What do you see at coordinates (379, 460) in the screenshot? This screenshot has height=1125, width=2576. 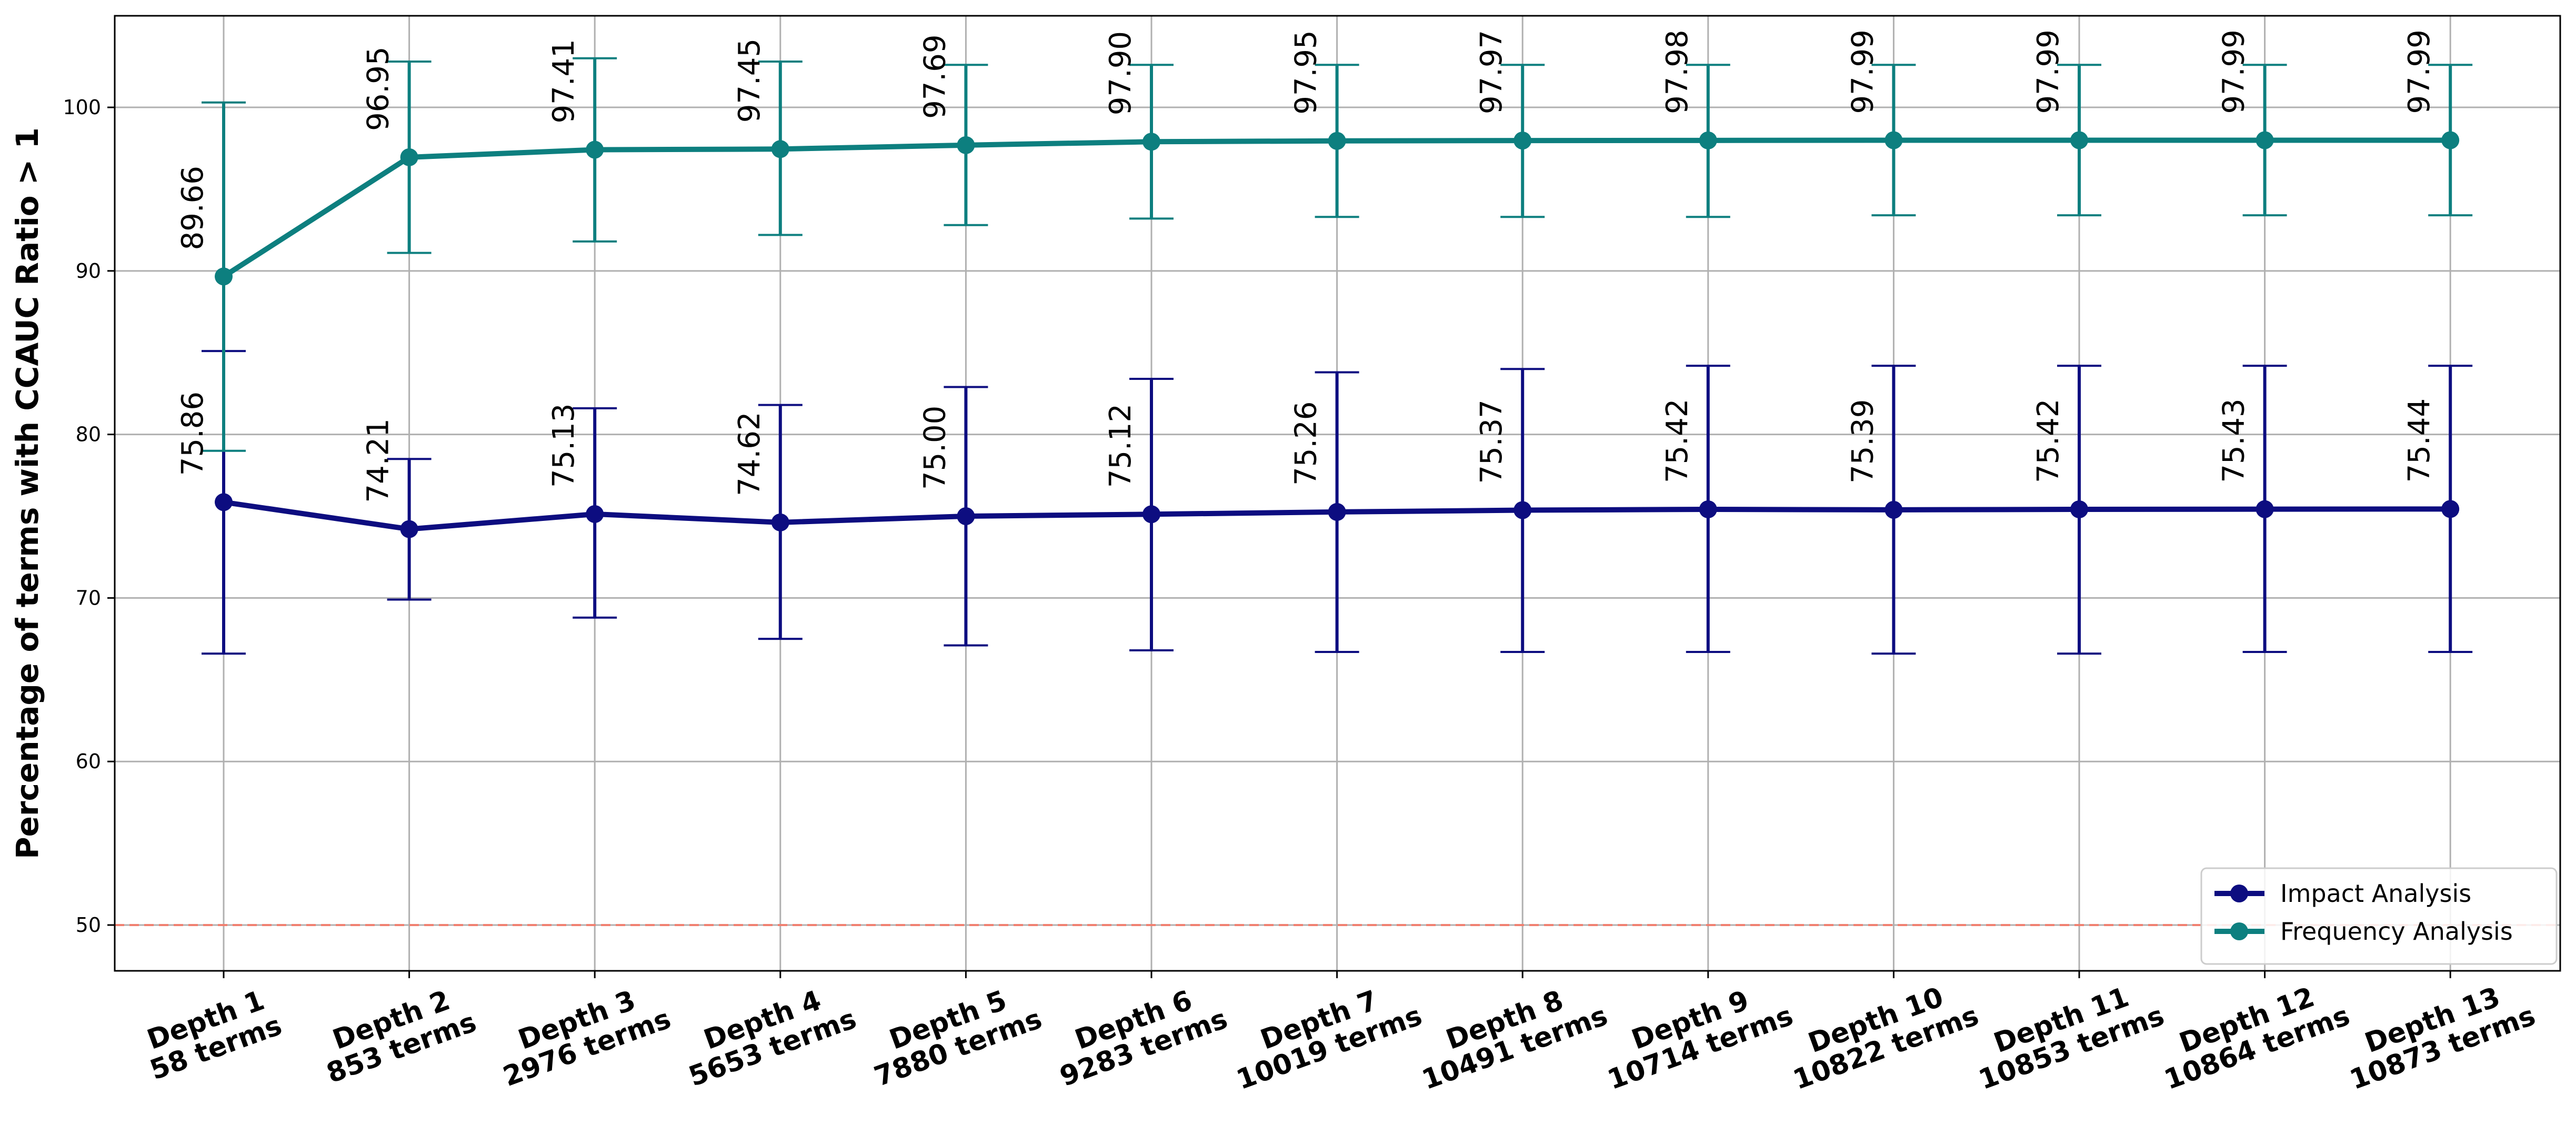 I see `data-label: 74.21` at bounding box center [379, 460].